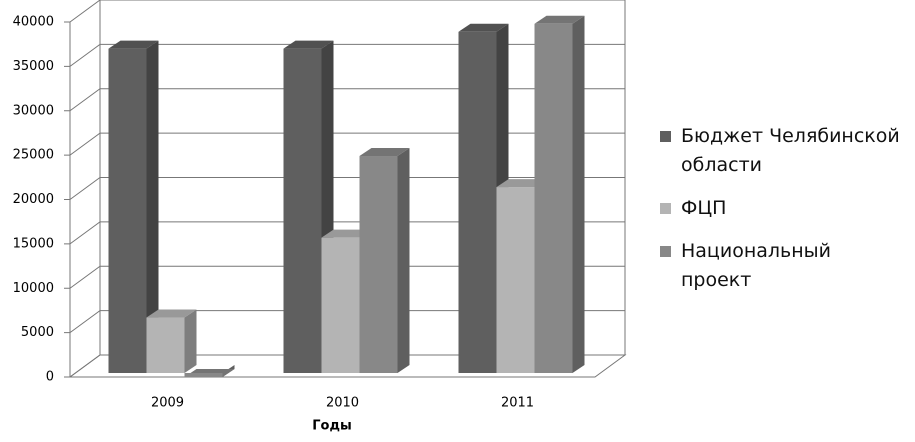  Describe the element at coordinates (33, 22) in the screenshot. I see `y-tick-label: 40000` at that location.